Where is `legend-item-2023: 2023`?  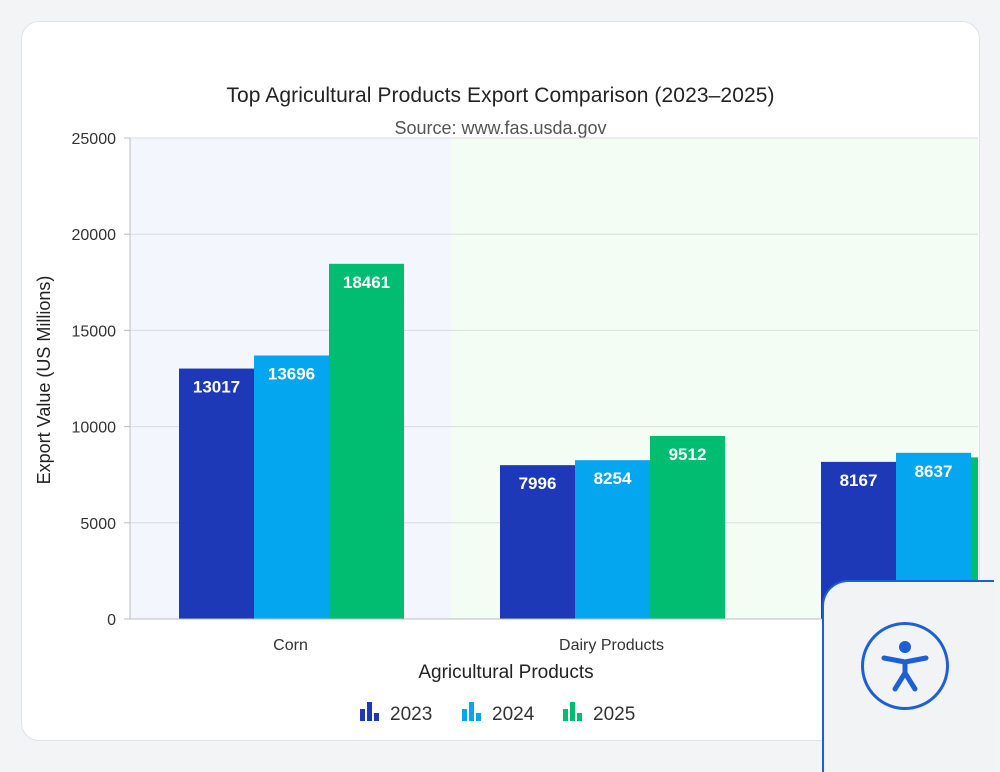
legend-item-2023: 2023 is located at coordinates (396, 713).